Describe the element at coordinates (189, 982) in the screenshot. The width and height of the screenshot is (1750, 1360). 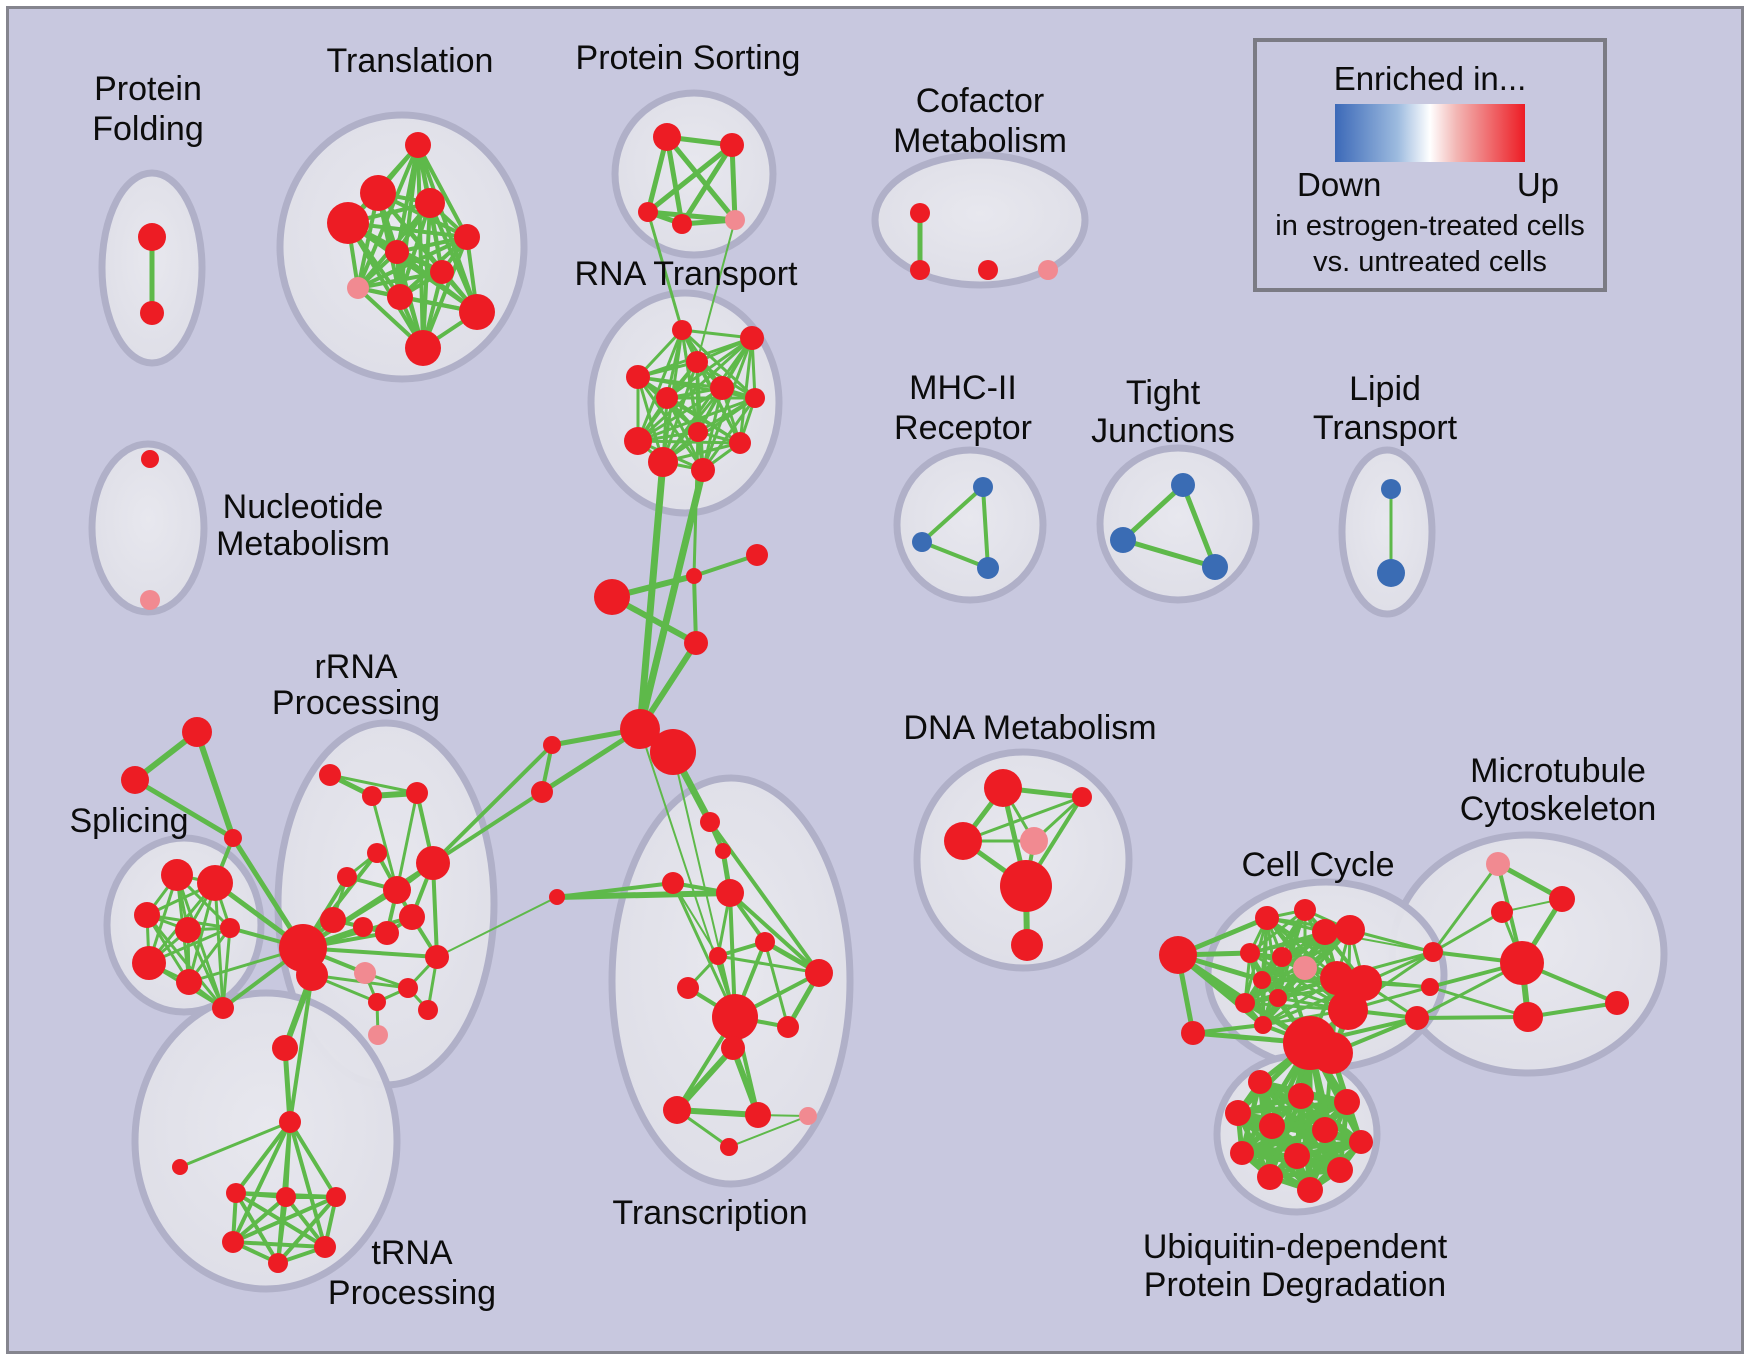
I see `gene-set-node-s7` at that location.